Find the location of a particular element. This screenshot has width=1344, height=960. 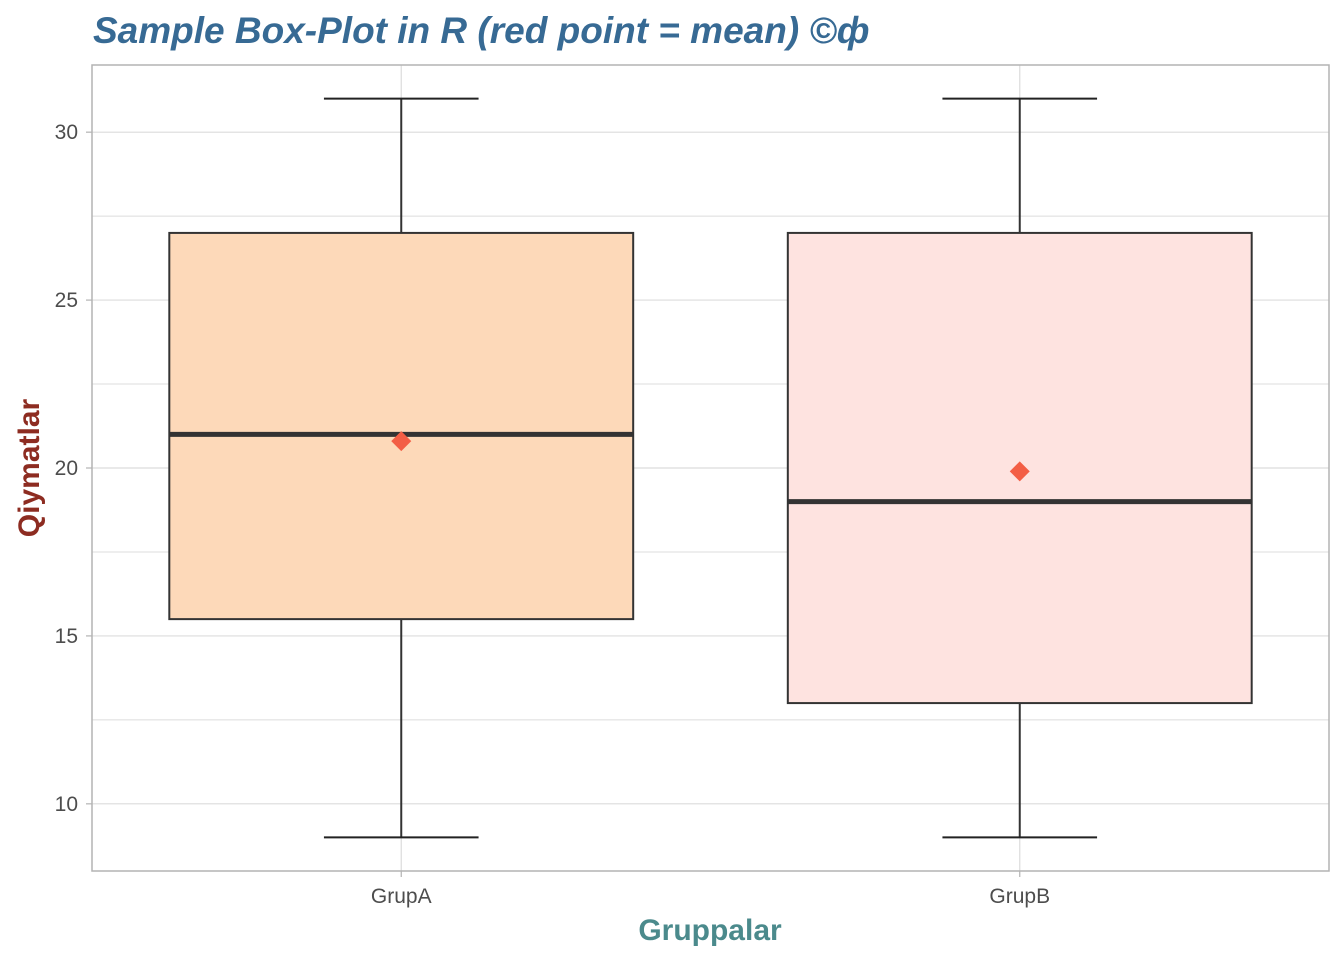

y-tick-label: 10 is located at coordinates (66, 804).